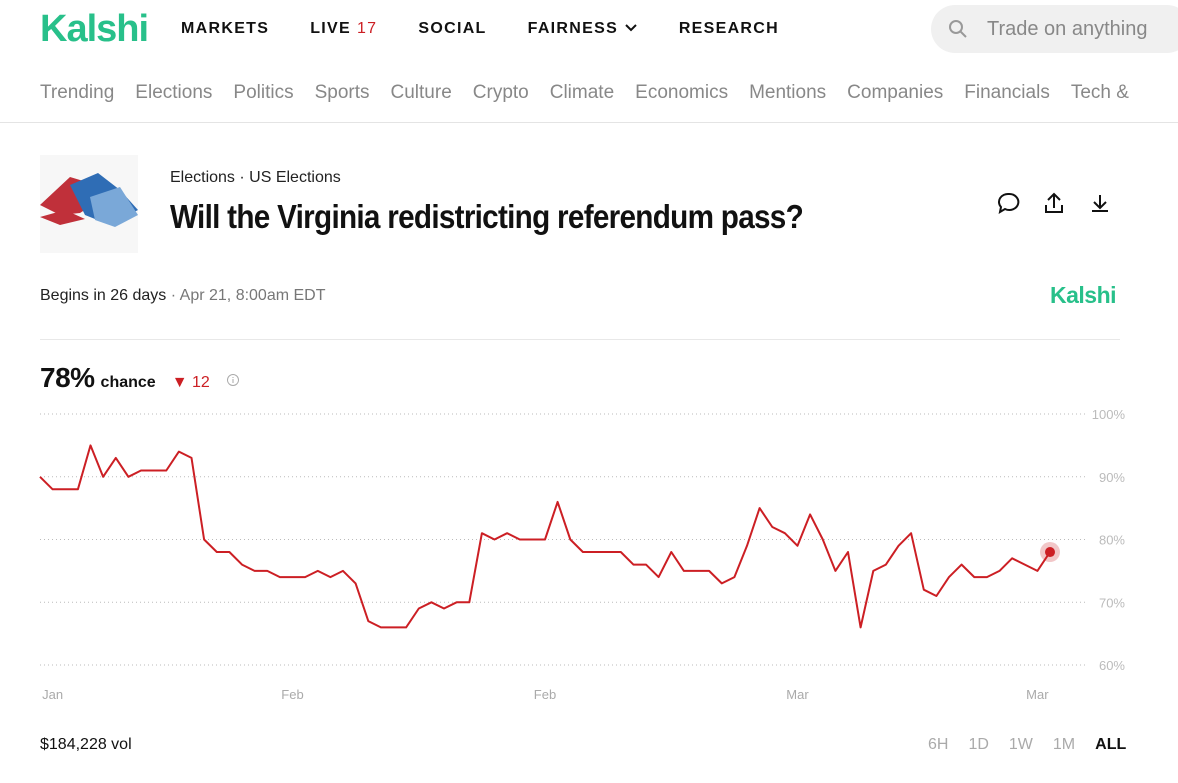 The height and width of the screenshot is (783, 1178). What do you see at coordinates (86, 744) in the screenshot?
I see `volume: $184,228 vol` at bounding box center [86, 744].